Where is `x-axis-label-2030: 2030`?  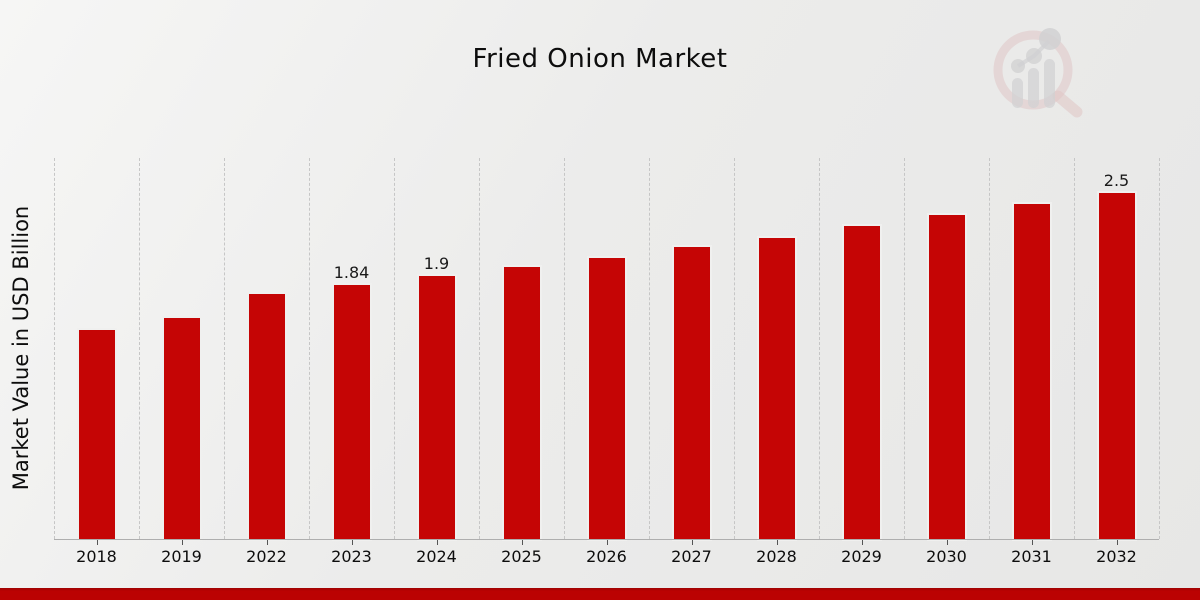
x-axis-label-2030: 2030 is located at coordinates (946, 556).